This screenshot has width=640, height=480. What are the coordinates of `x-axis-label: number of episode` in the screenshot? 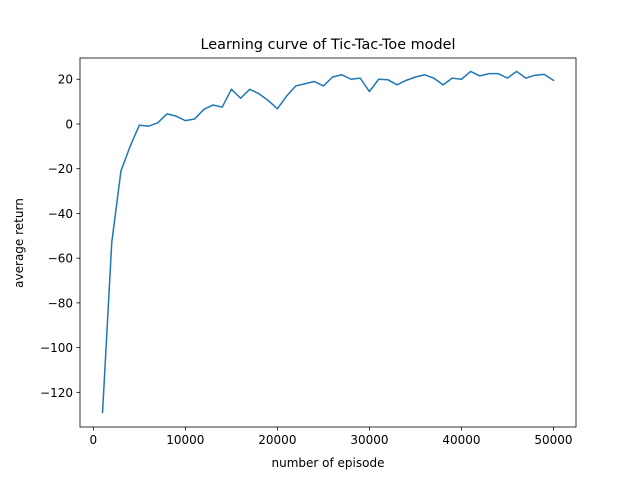 It's located at (328, 463).